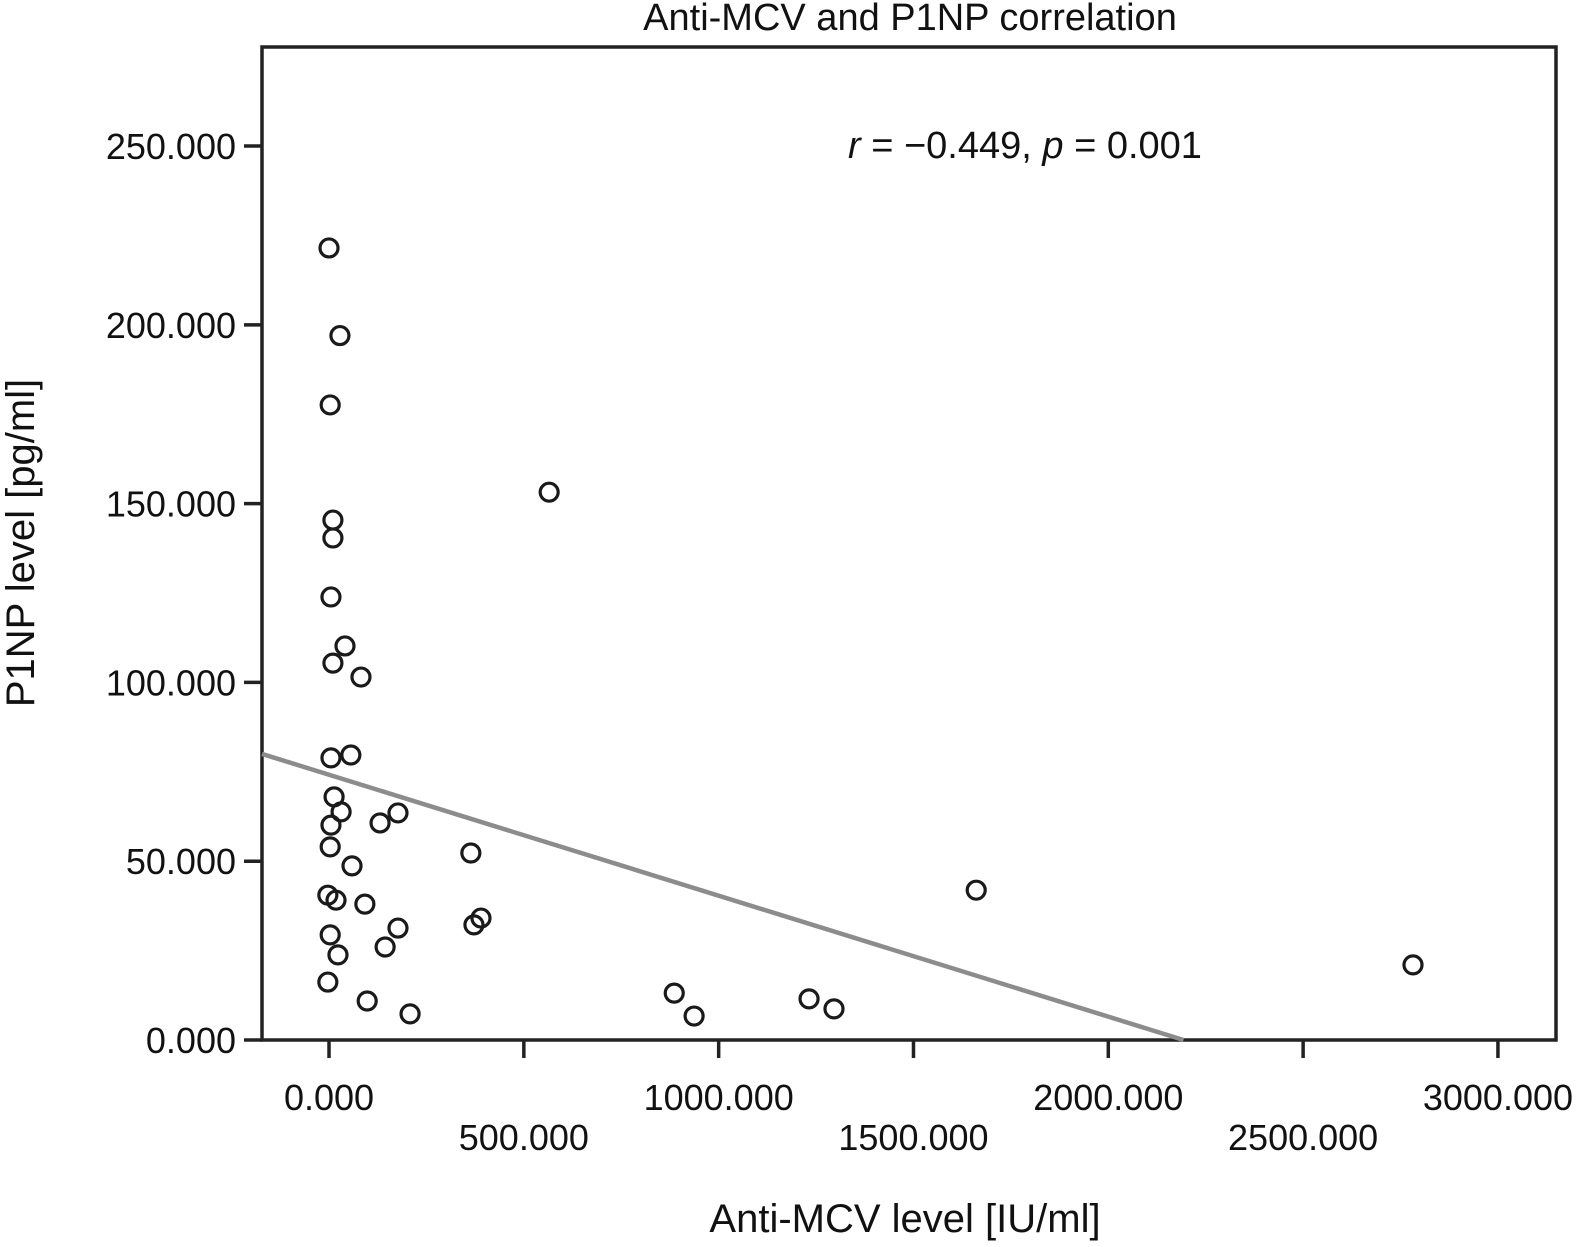 The image size is (1589, 1247). I want to click on y-tick-label: 150.000, so click(171, 504).